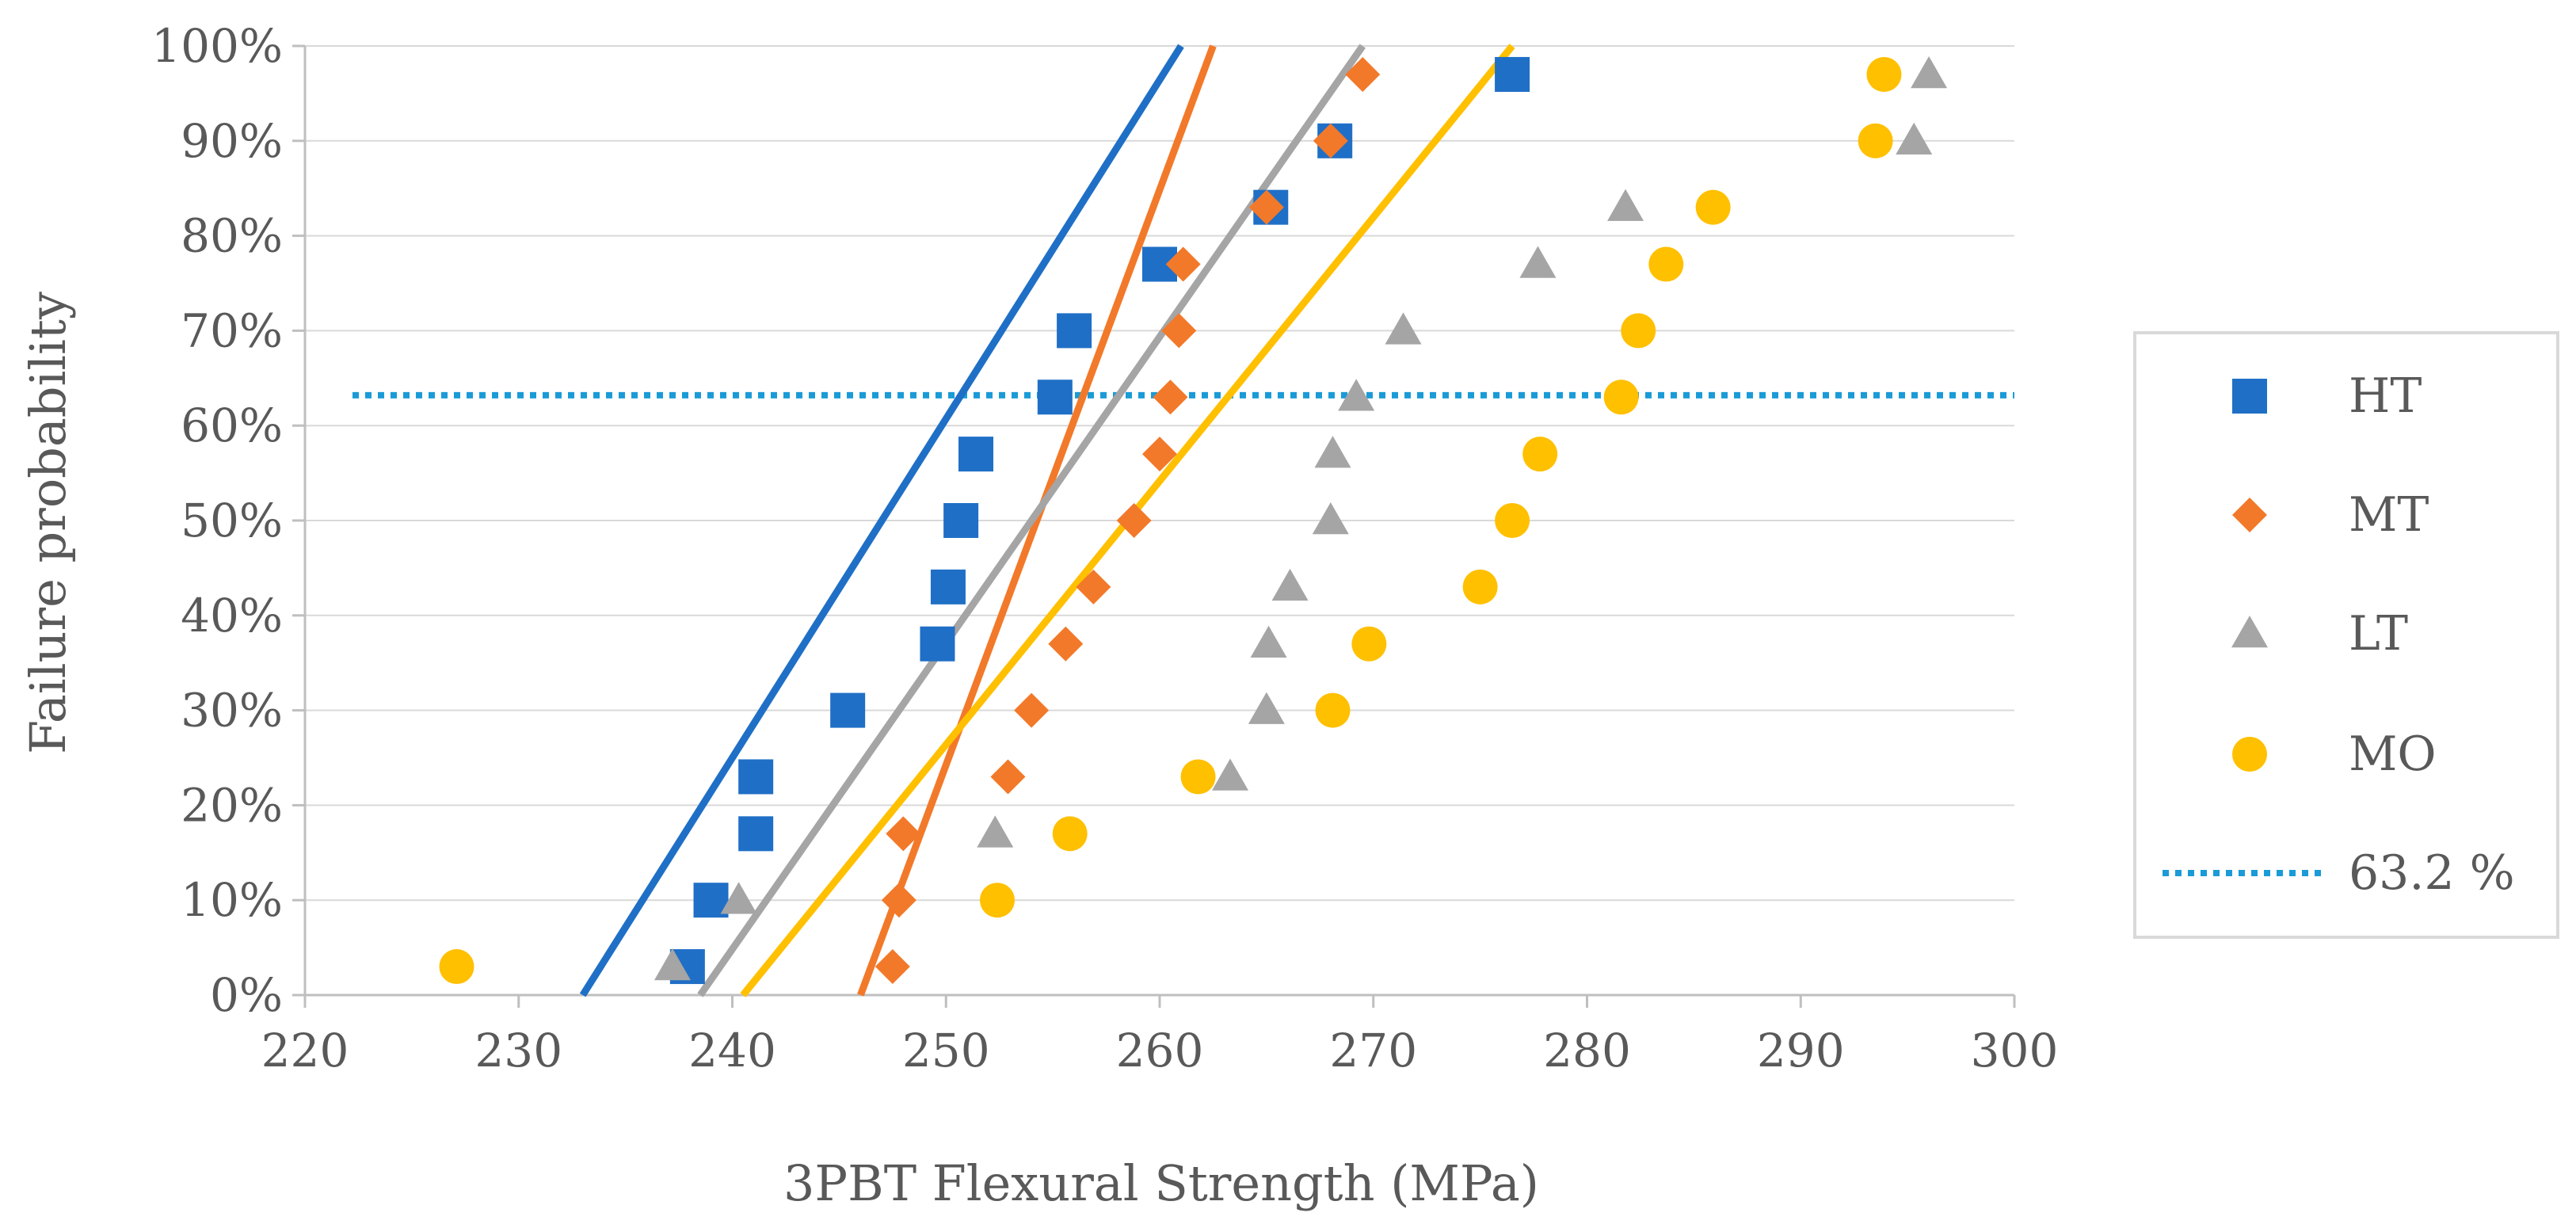 The image size is (2576, 1228). I want to click on y-tick-label: 80%, so click(232, 236).